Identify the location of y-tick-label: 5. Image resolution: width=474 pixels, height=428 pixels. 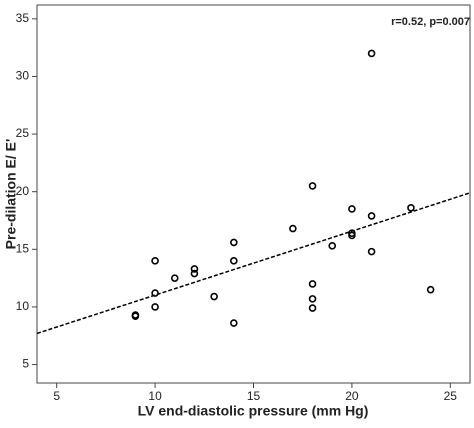
(25, 364).